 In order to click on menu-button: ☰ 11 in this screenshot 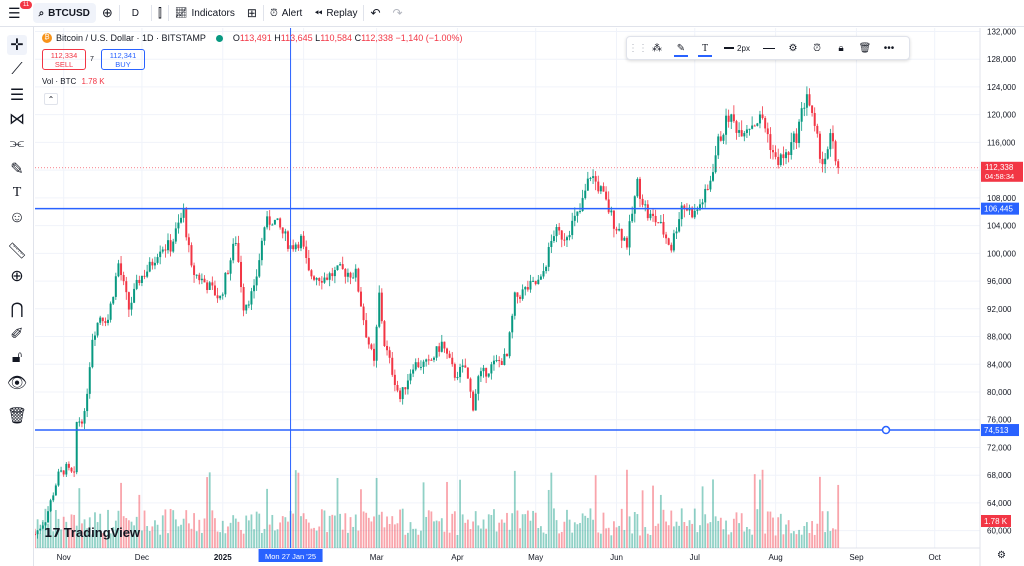, I will do `click(16, 13)`.